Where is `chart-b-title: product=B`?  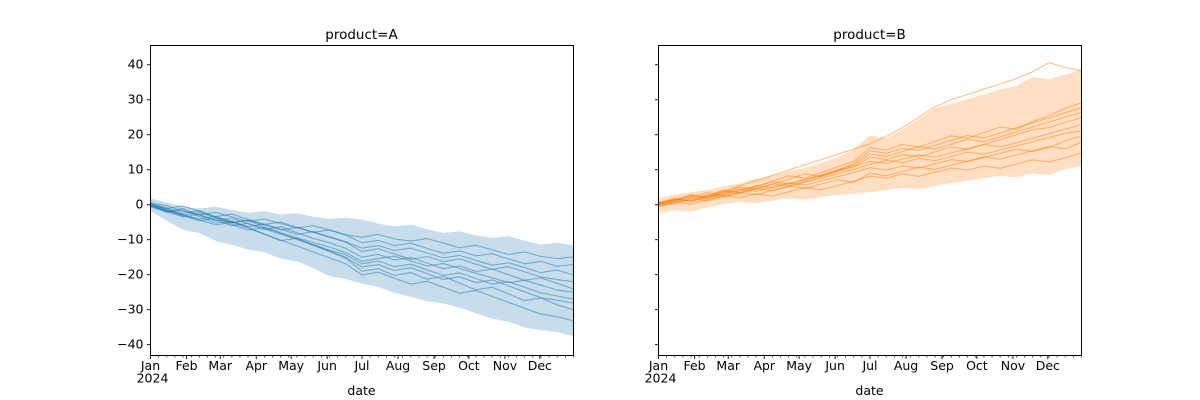 chart-b-title: product=B is located at coordinates (869, 35).